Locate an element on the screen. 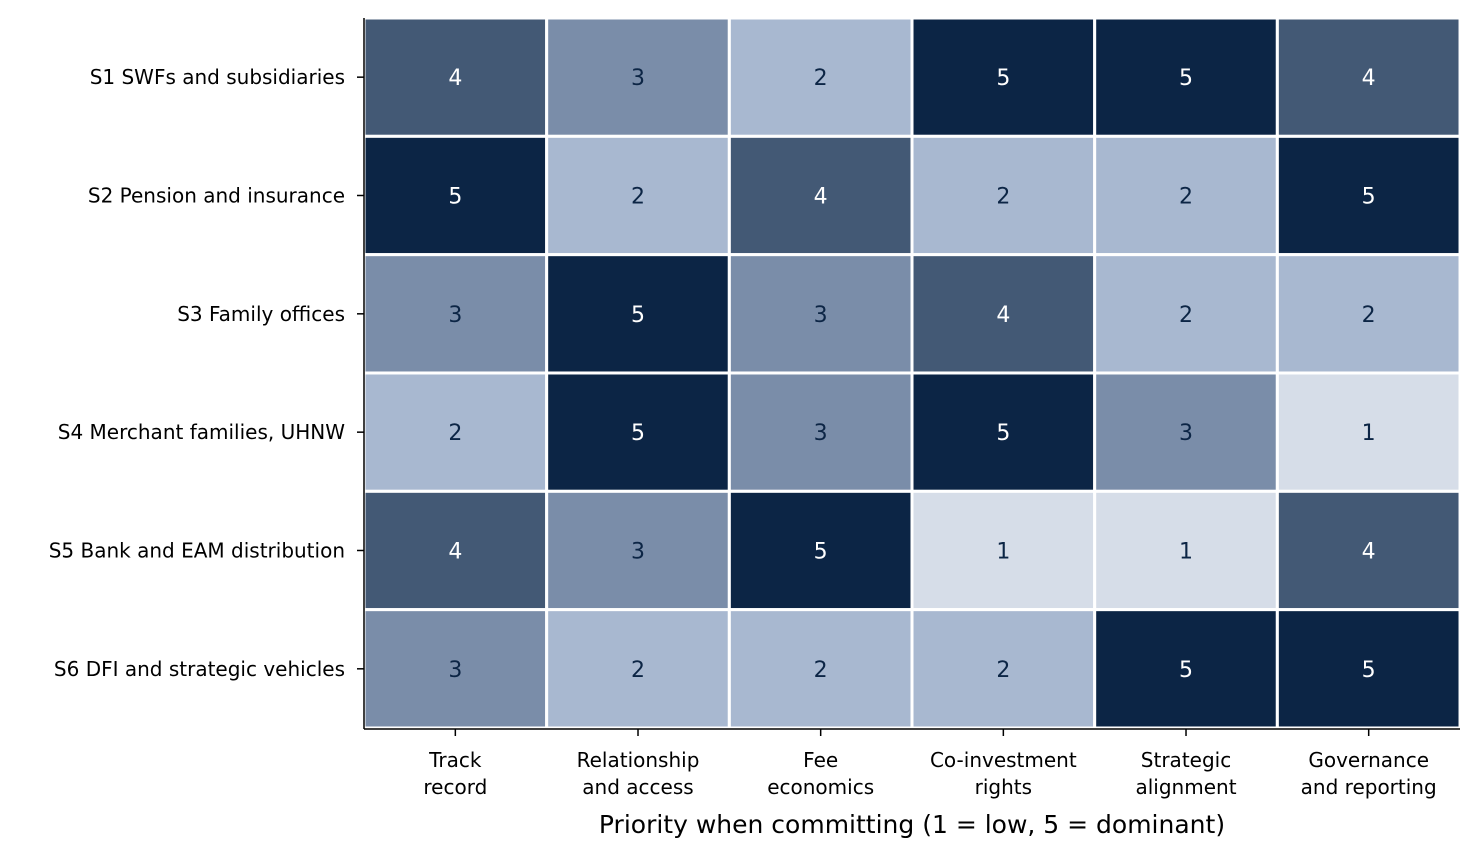  column-label: record is located at coordinates (455, 787).